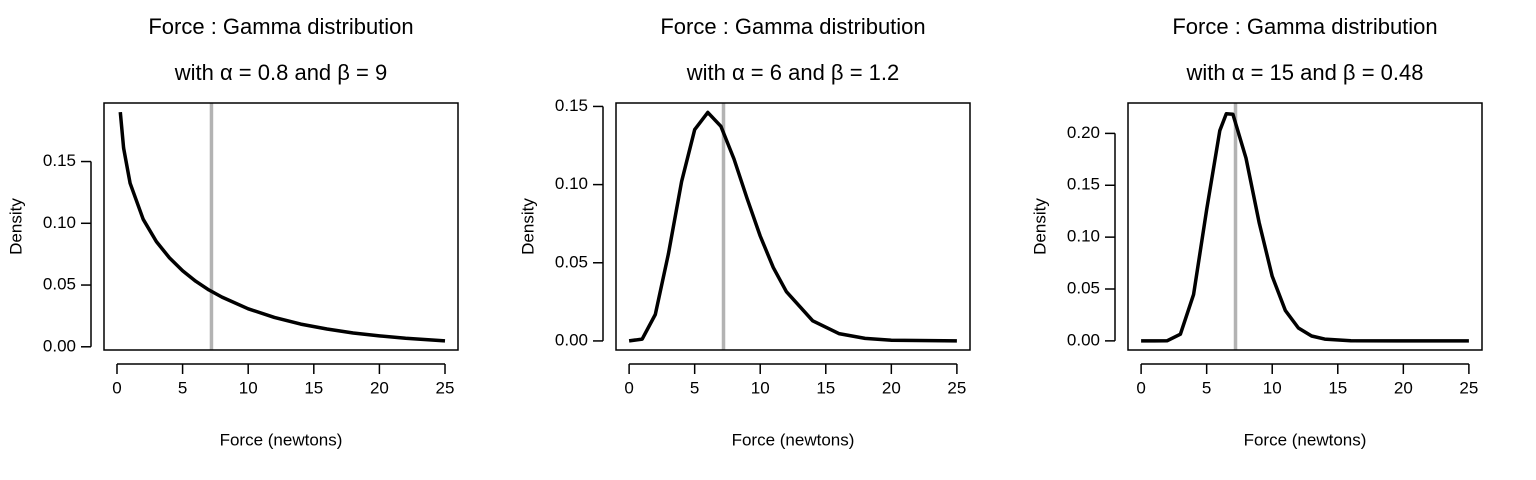  I want to click on y-tick-label: 0.20, so click(1083, 132).